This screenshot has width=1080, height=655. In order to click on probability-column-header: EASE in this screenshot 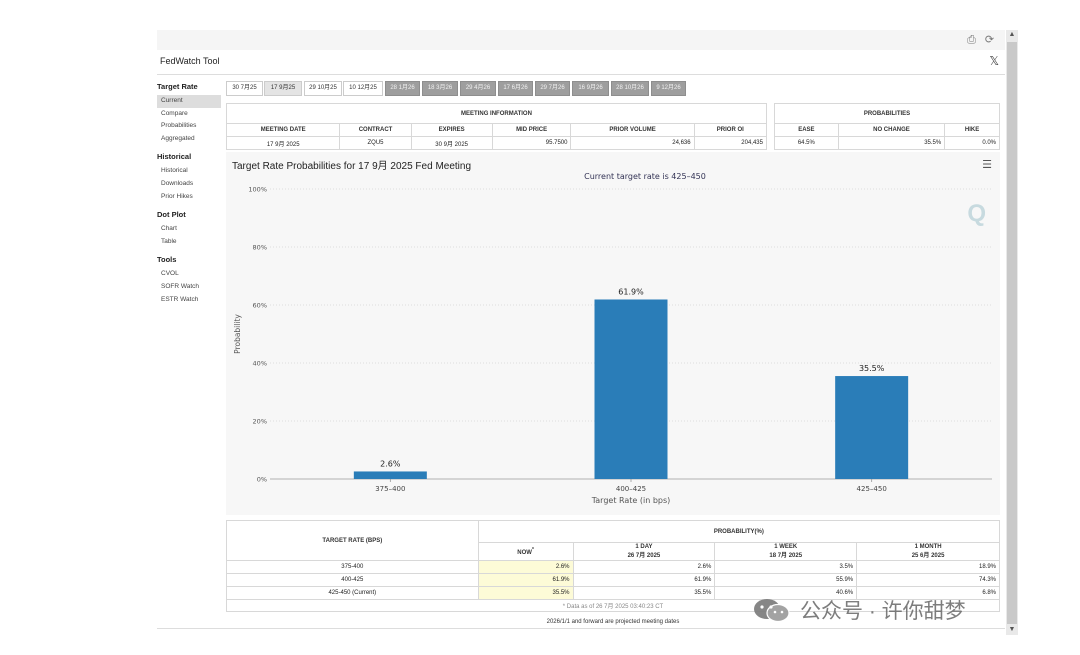, I will do `click(806, 130)`.